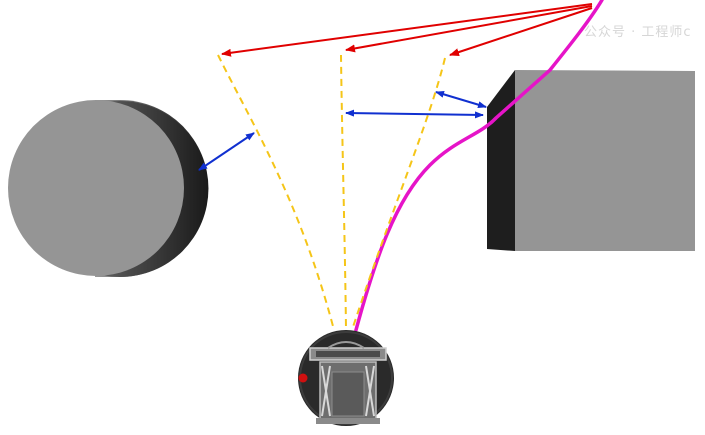 The height and width of the screenshot is (435, 705). I want to click on clearance-arrow-cylinder, so click(226, 151).